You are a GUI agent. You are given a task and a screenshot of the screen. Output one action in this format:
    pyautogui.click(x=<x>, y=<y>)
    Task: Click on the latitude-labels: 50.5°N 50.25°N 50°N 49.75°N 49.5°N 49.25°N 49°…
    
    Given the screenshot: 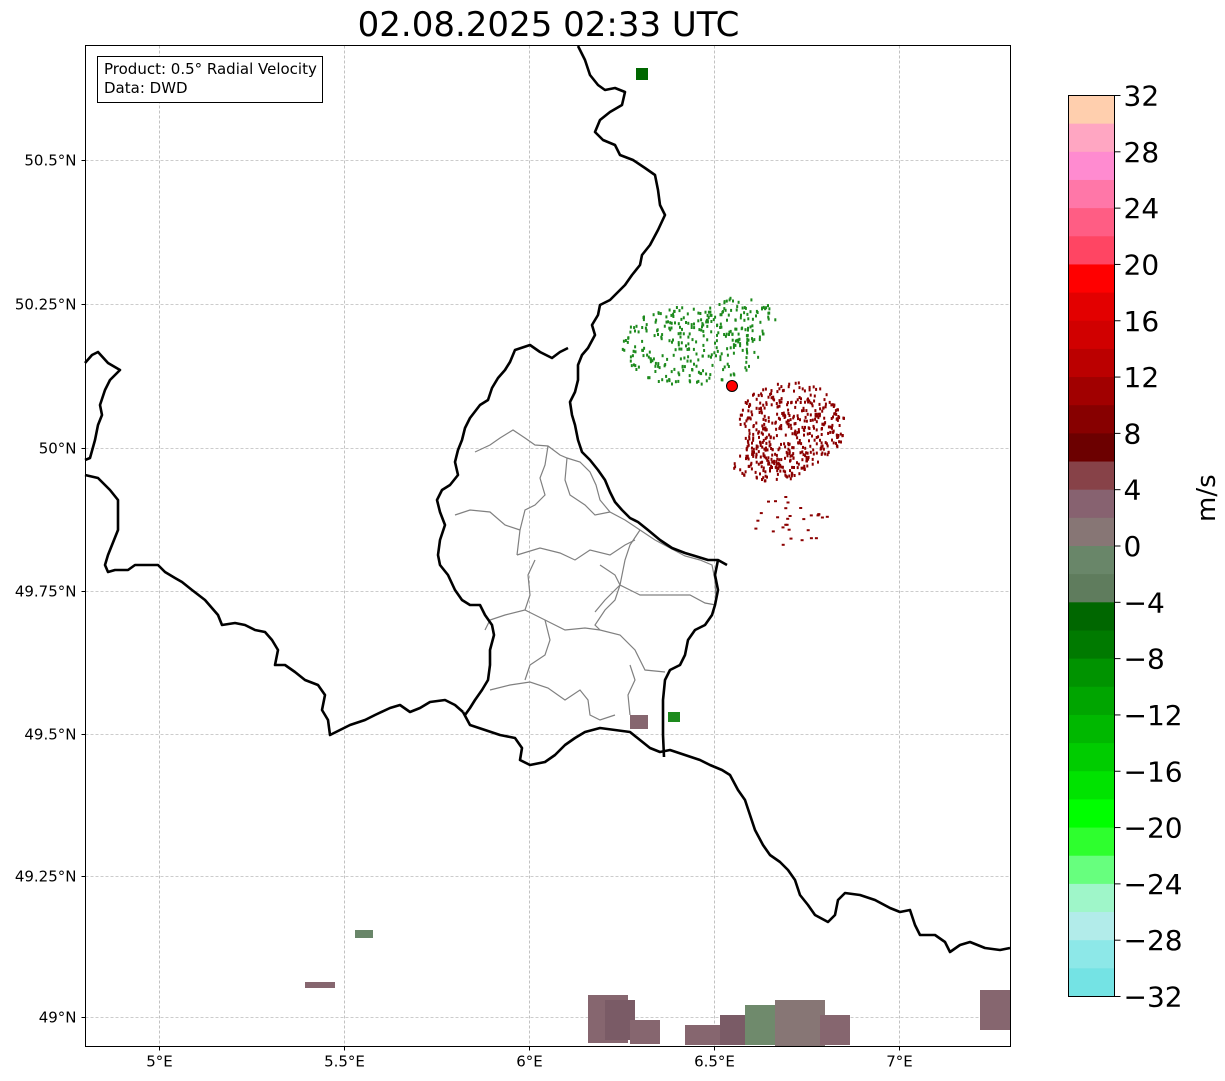 What is the action you would take?
    pyautogui.click(x=50, y=589)
    